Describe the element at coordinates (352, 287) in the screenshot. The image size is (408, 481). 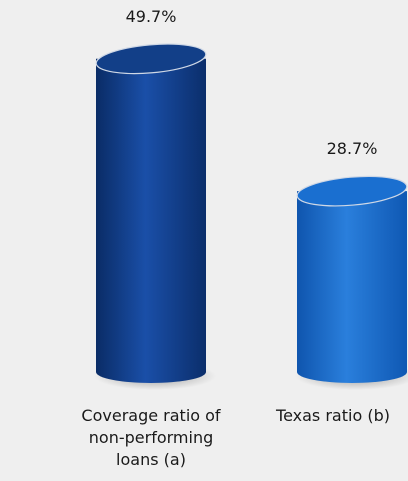
I see `bar-texas-ratio-body` at that location.